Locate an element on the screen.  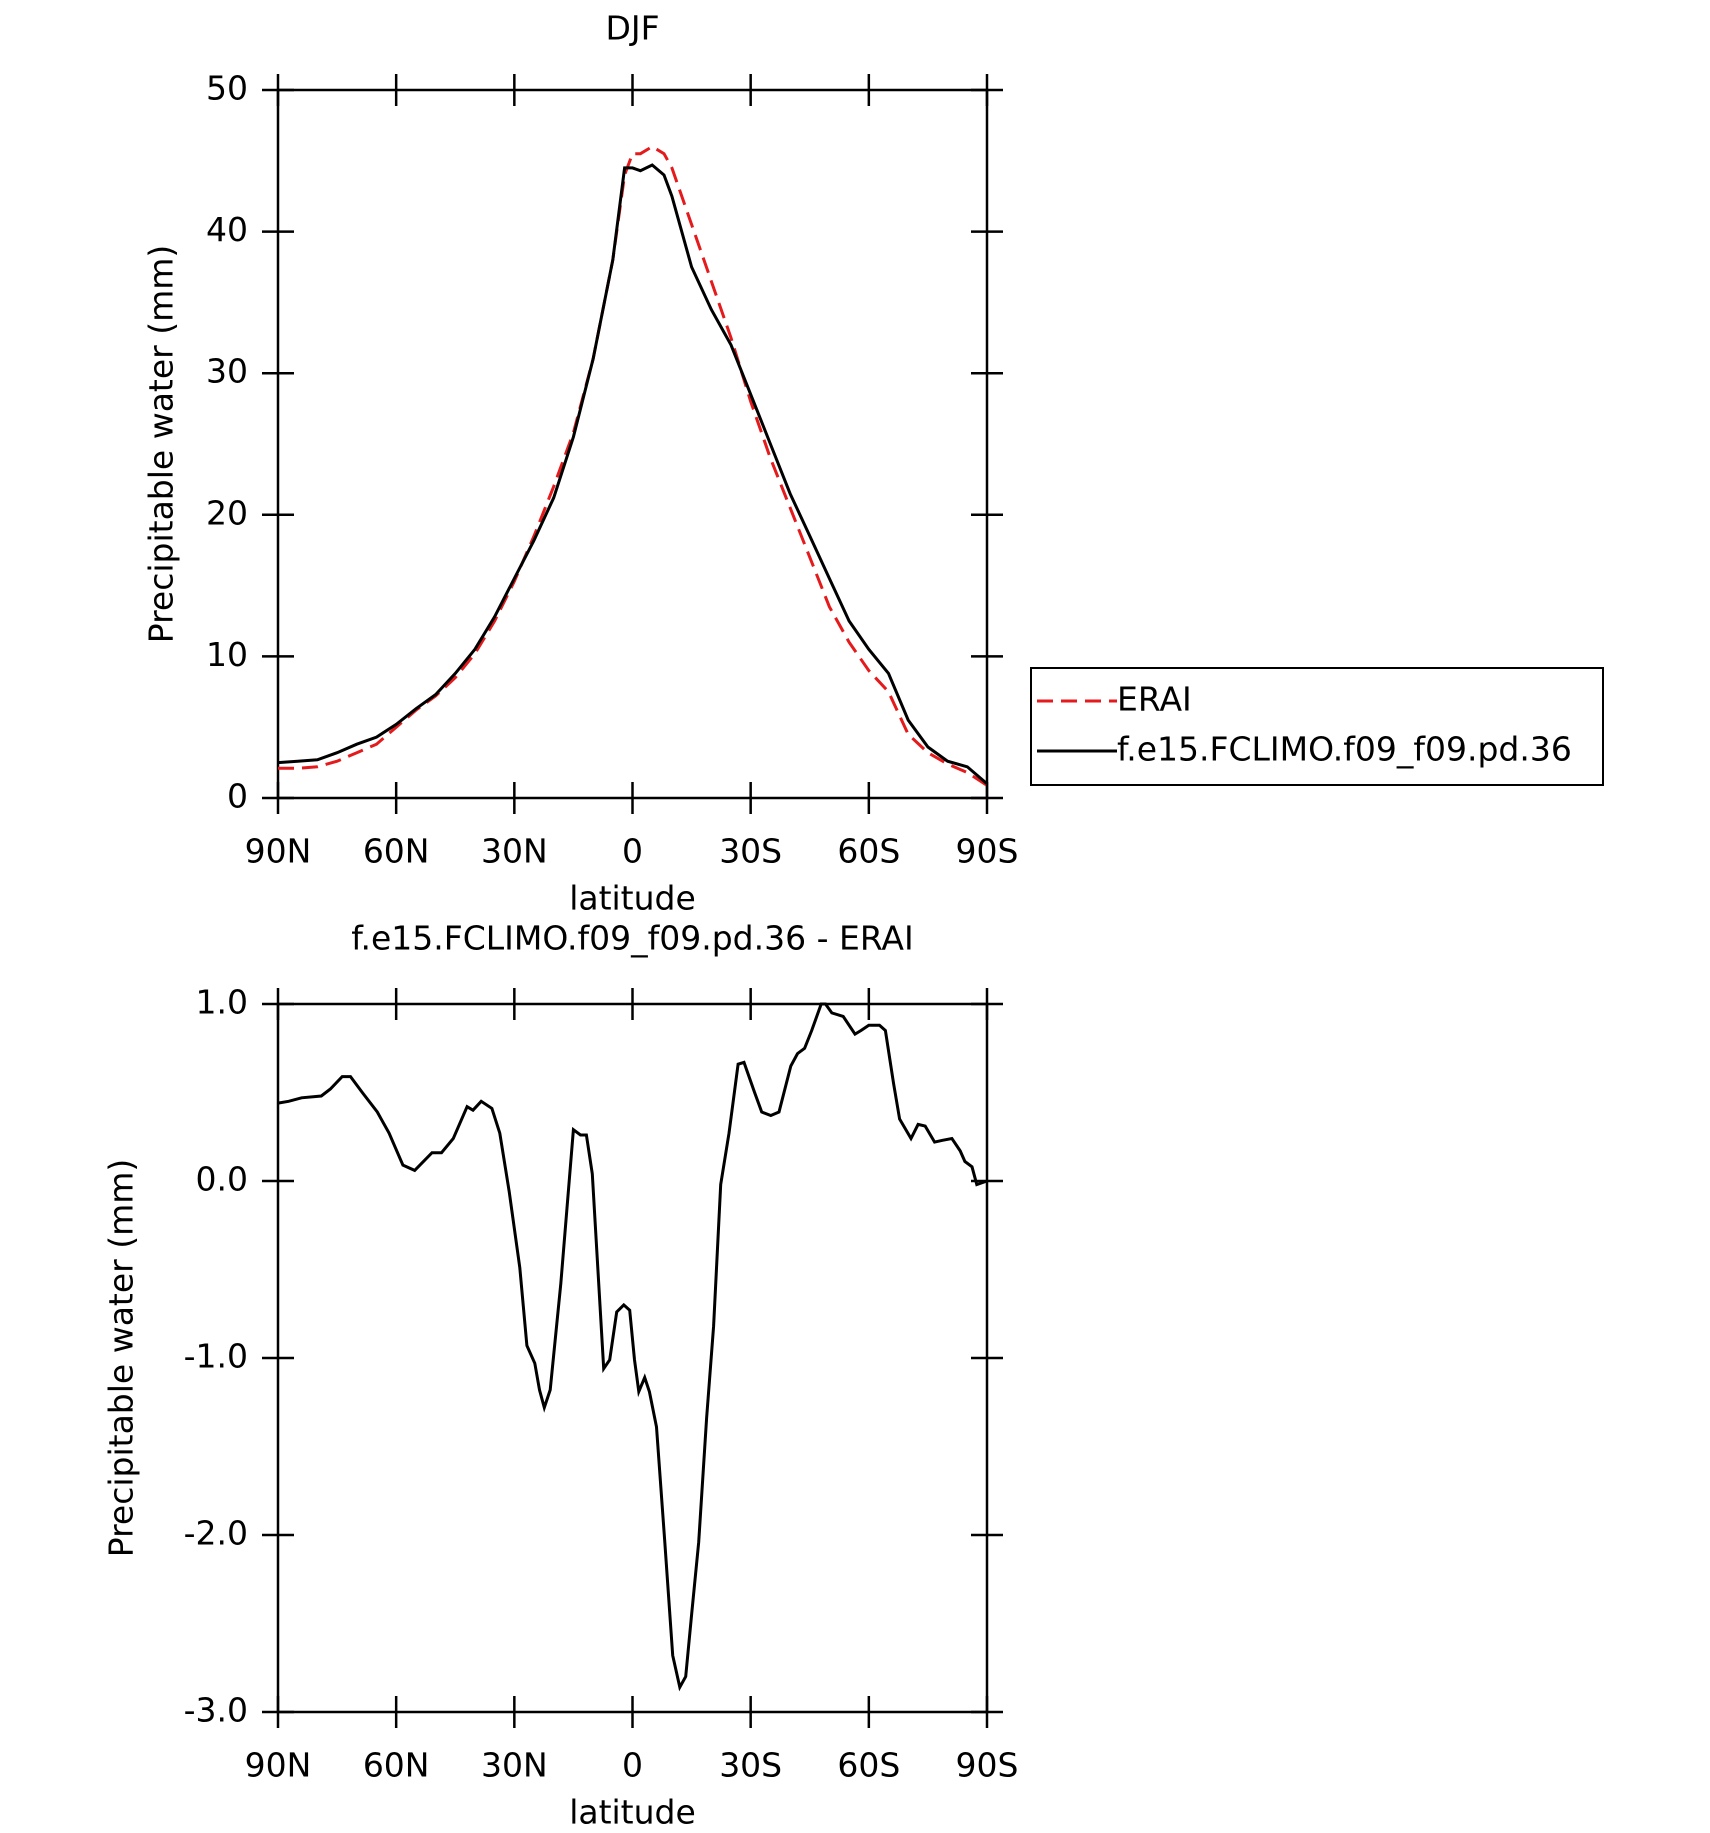
y-tick-label: 0.0 is located at coordinates (222, 1179).